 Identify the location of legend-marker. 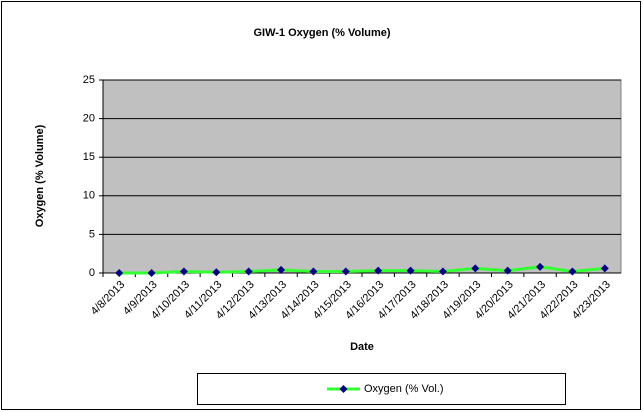
(343, 389).